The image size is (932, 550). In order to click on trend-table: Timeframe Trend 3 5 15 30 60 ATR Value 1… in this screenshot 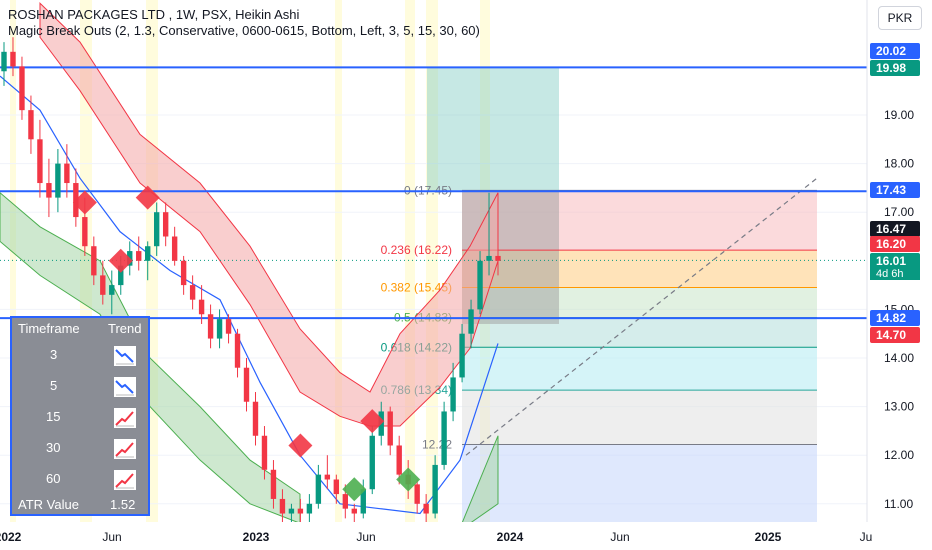, I will do `click(80, 416)`.